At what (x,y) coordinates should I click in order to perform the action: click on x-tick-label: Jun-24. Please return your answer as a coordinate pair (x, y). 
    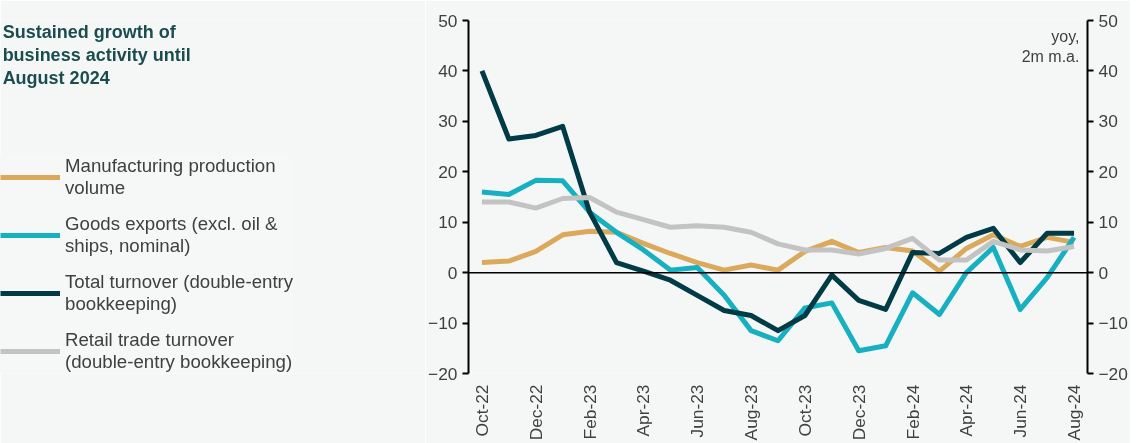
    Looking at the image, I should click on (1020, 411).